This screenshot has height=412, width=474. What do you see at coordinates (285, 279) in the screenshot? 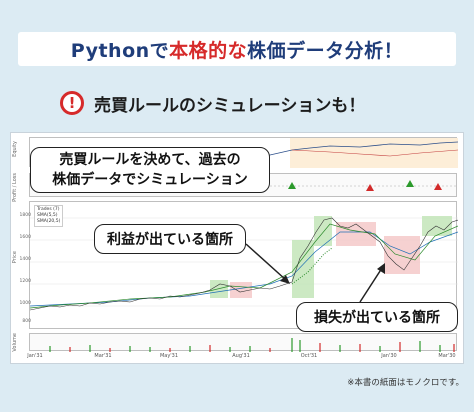
I see `profit-arrowhead` at bounding box center [285, 279].